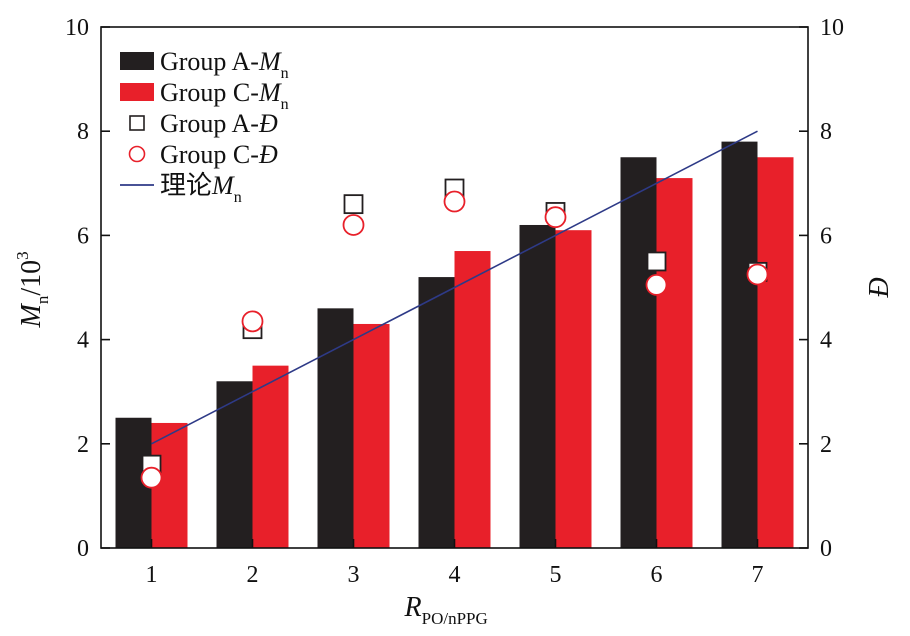 Image resolution: width=910 pixels, height=636 pixels. What do you see at coordinates (32, 289) in the screenshot?
I see `y-left-axis-title: Mn/103` at bounding box center [32, 289].